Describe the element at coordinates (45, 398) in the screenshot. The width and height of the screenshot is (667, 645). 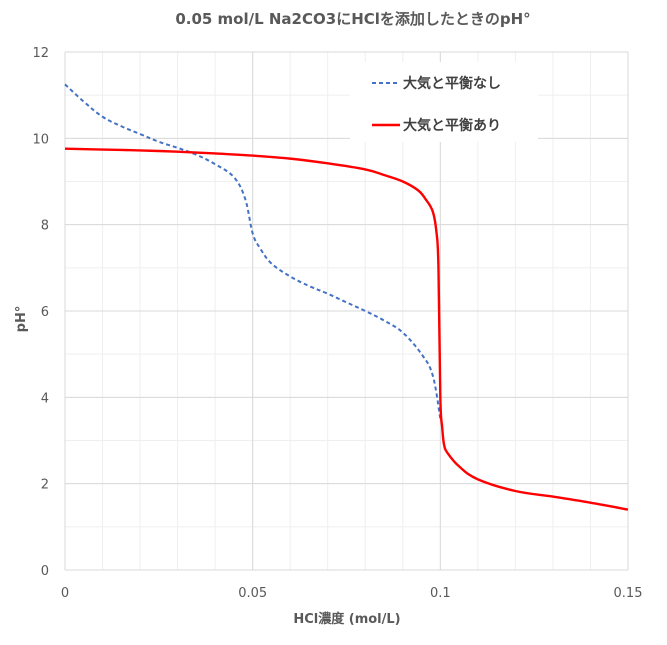
I see `y-tick-label: 4` at that location.